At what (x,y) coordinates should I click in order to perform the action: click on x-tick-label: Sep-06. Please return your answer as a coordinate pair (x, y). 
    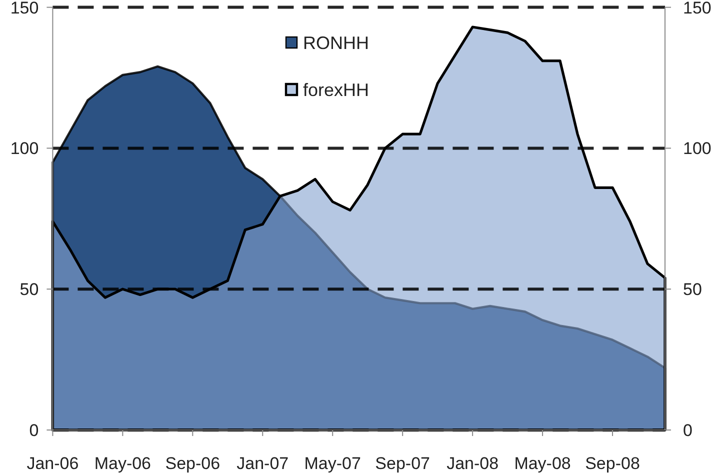
    Looking at the image, I should click on (192, 463).